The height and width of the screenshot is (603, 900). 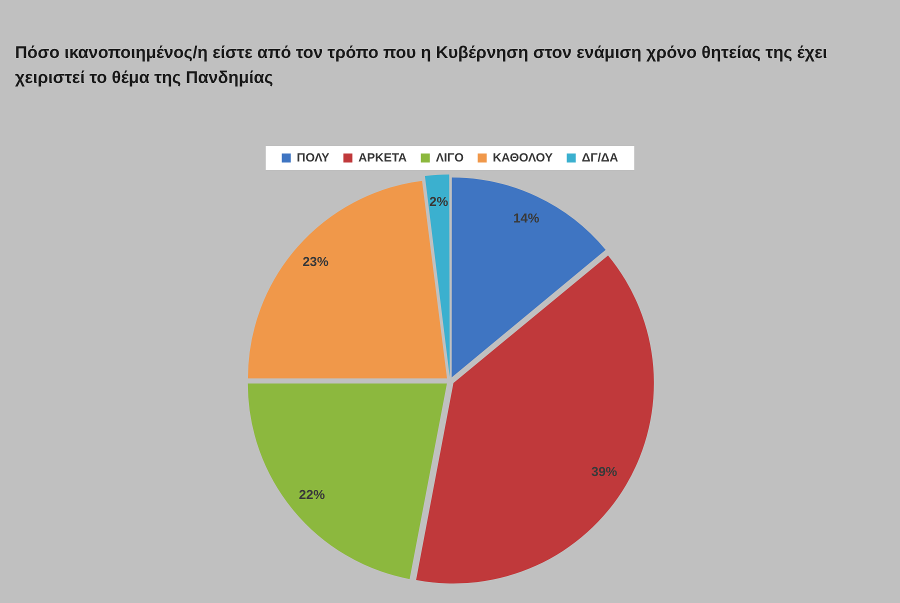 I want to click on legend-label: ΑΡΚΕΤΑ, so click(x=383, y=157).